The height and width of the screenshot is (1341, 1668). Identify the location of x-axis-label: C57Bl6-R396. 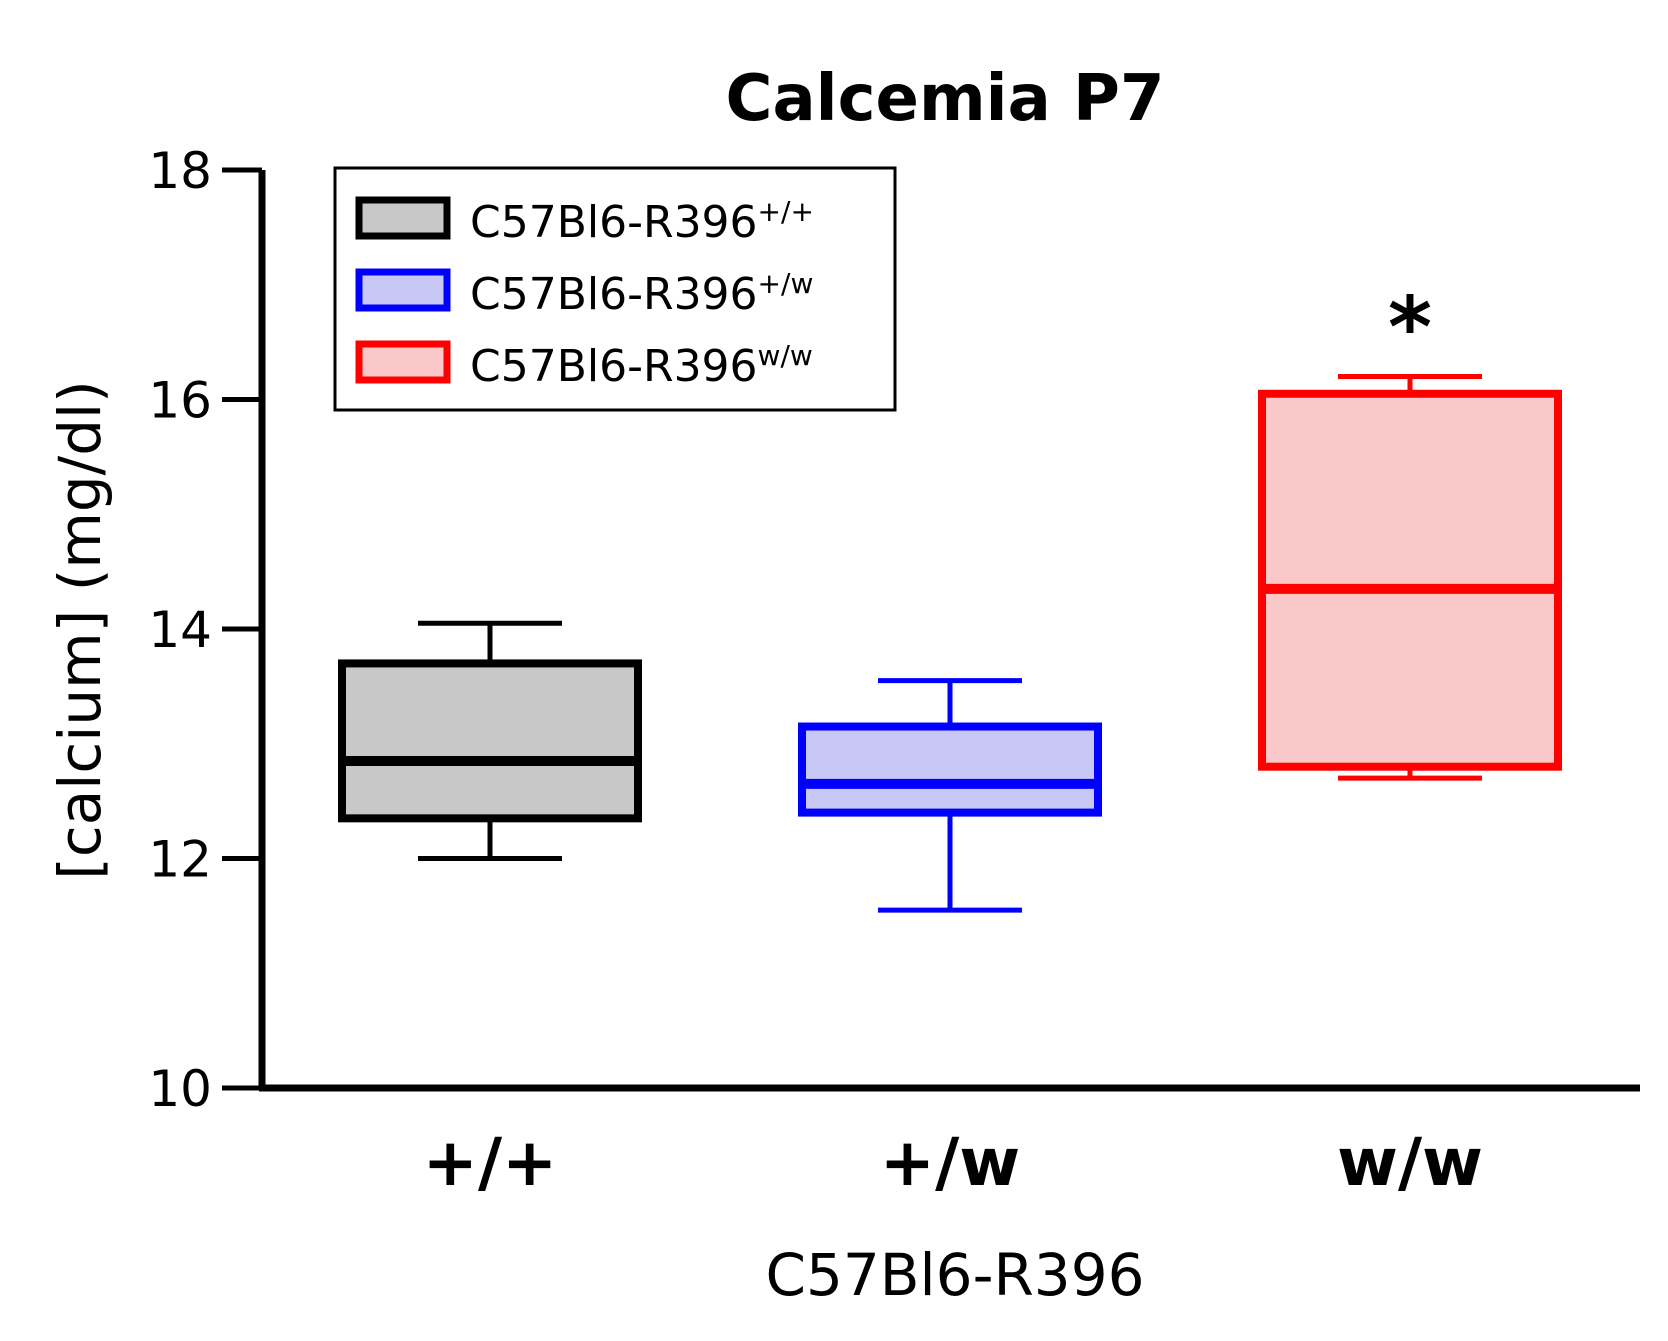
(954, 1275).